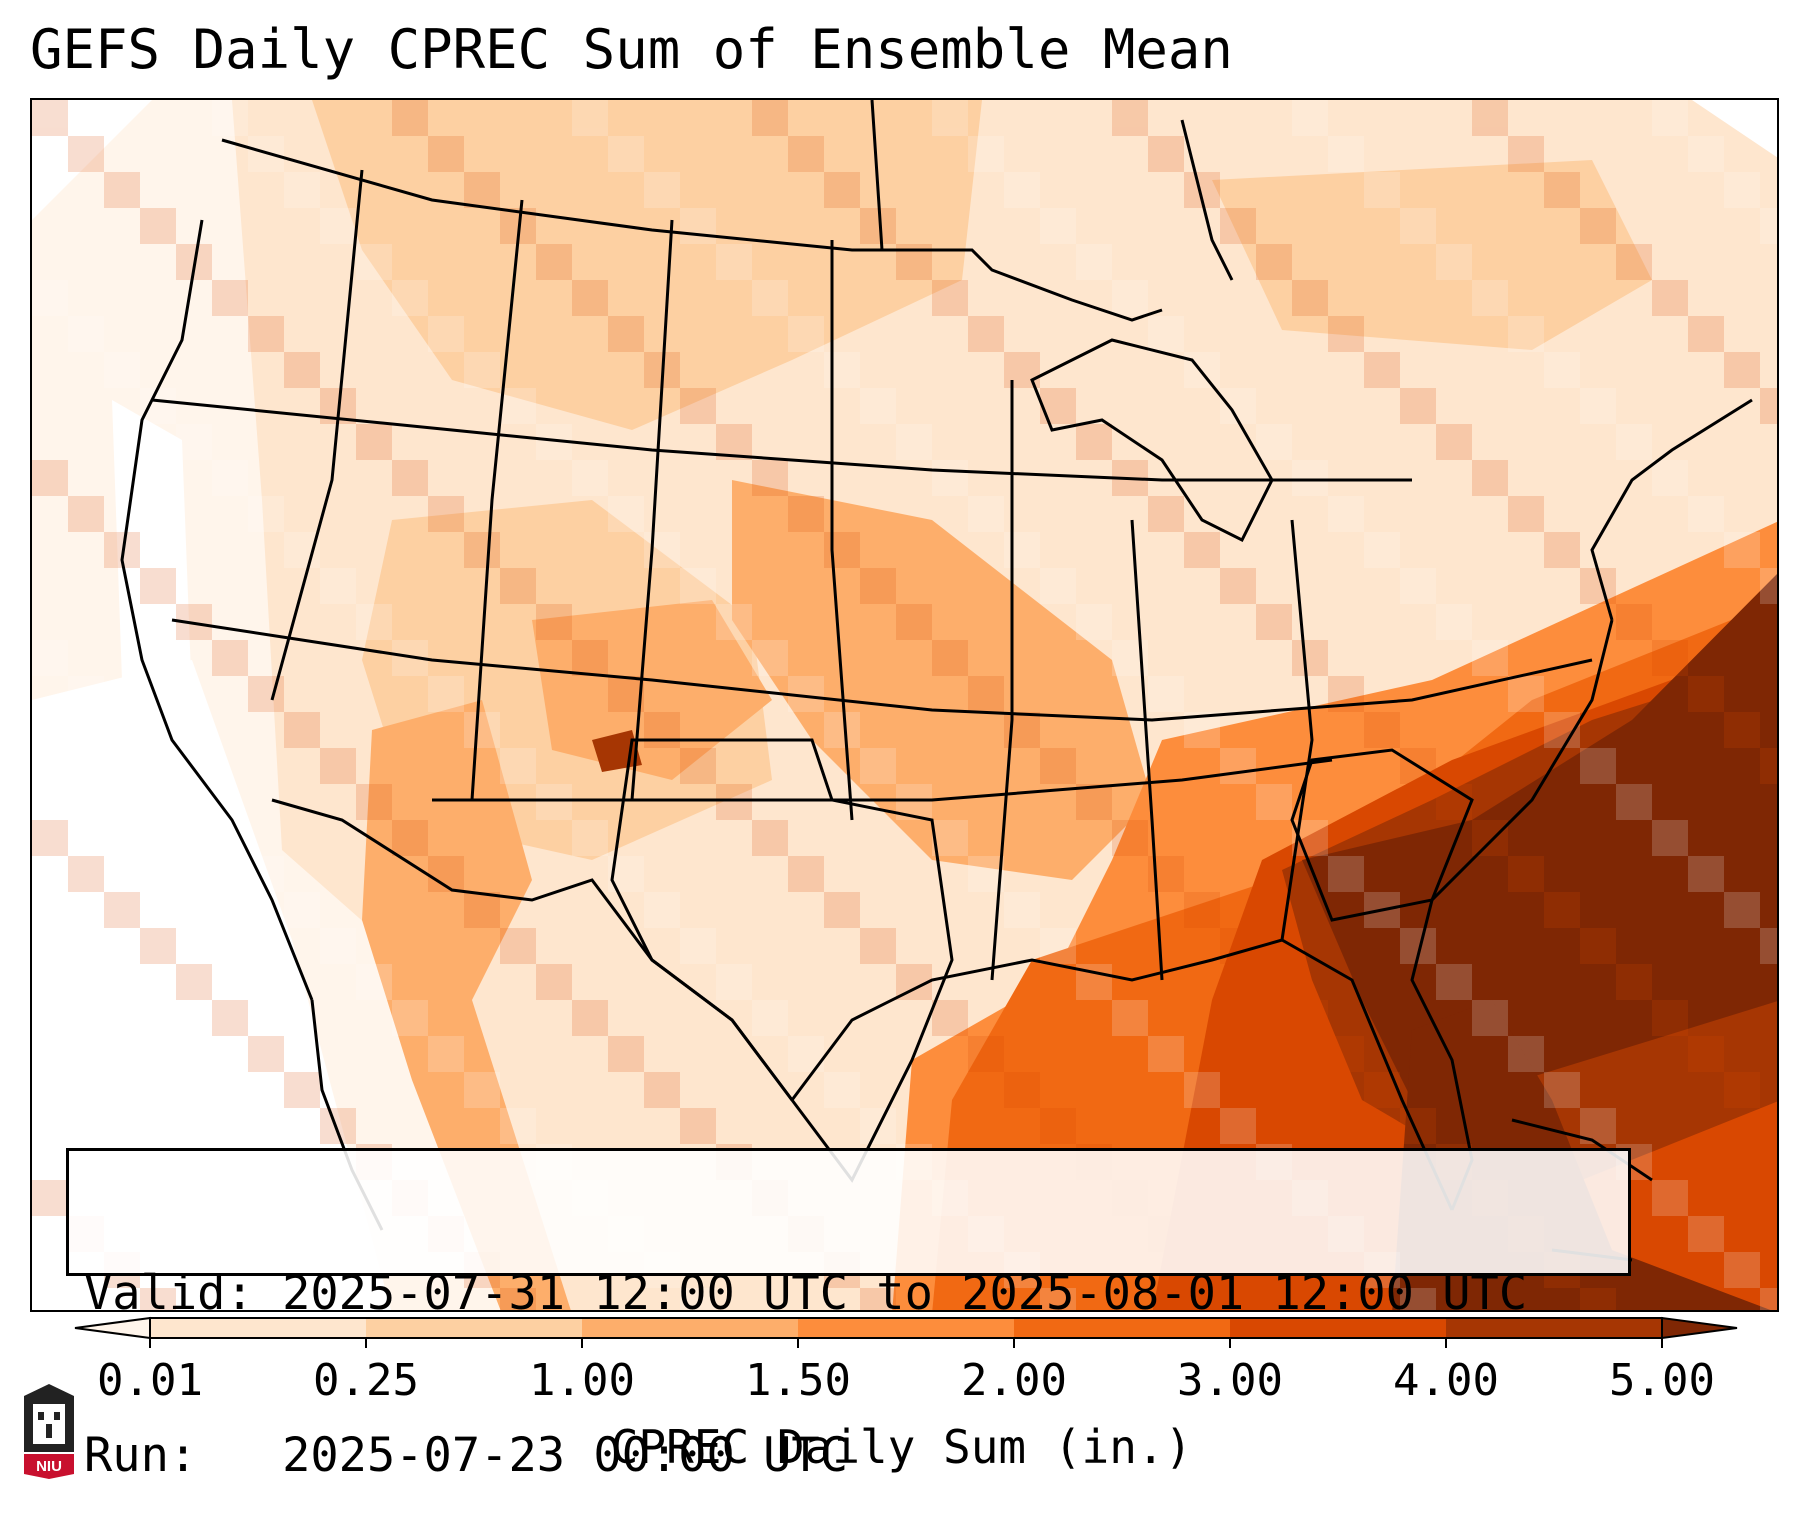 This screenshot has width=1803, height=1537. Describe the element at coordinates (141, 1455) in the screenshot. I see `run-label: Run:` at that location.